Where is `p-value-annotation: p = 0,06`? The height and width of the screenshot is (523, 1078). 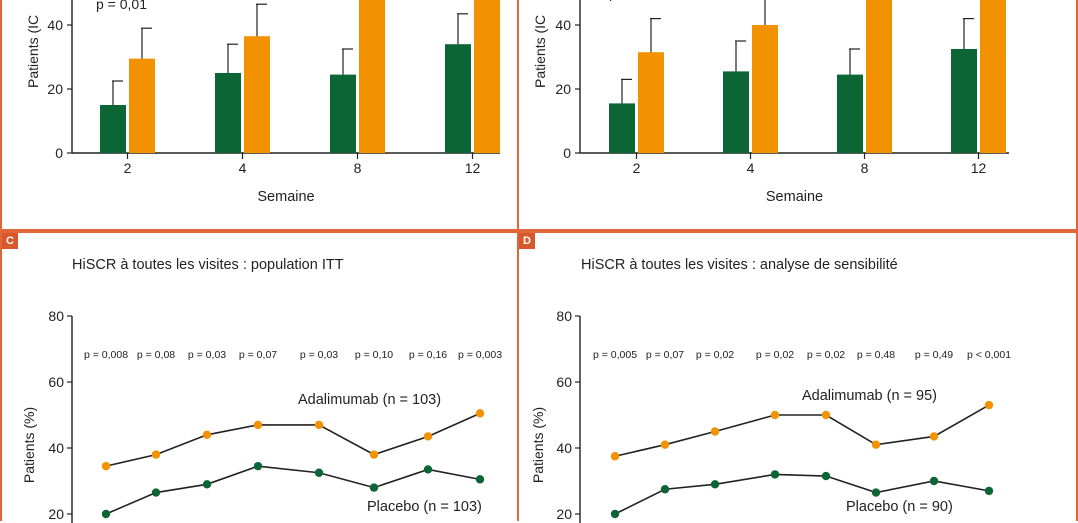 p-value-annotation: p = 0,06 is located at coordinates (634, 0).